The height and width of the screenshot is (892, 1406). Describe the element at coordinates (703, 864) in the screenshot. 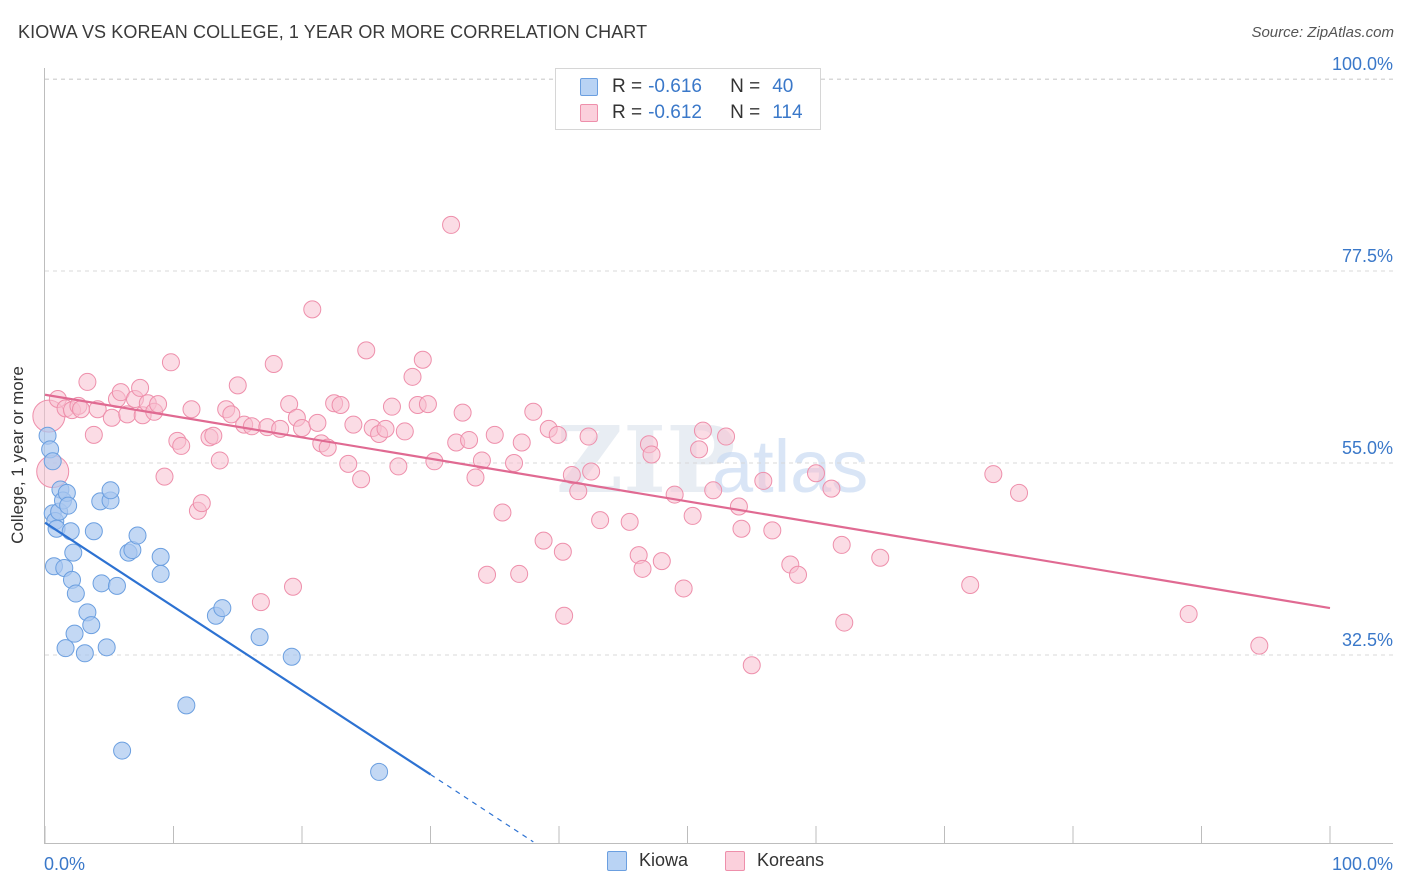

I see `bottom-legend: Kiowa Koreans` at that location.